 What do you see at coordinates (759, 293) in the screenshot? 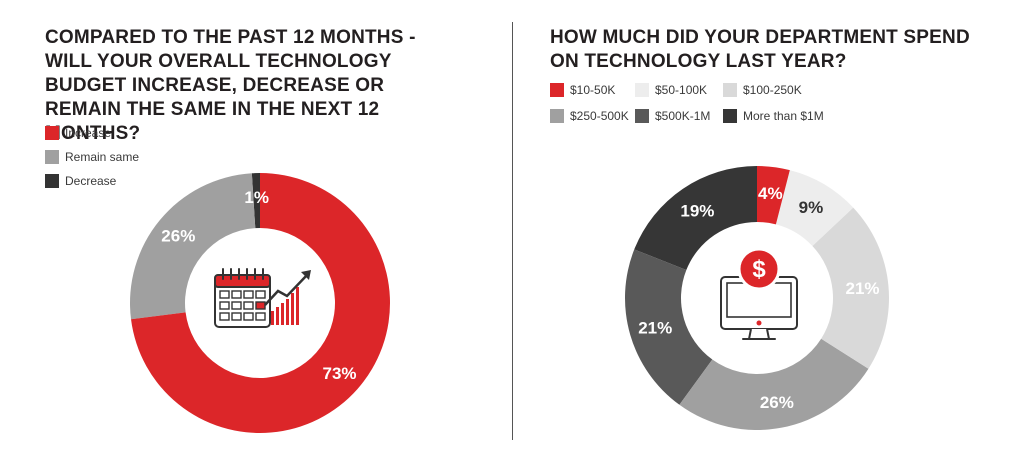
I see `computer-dollar-icon: $` at bounding box center [759, 293].